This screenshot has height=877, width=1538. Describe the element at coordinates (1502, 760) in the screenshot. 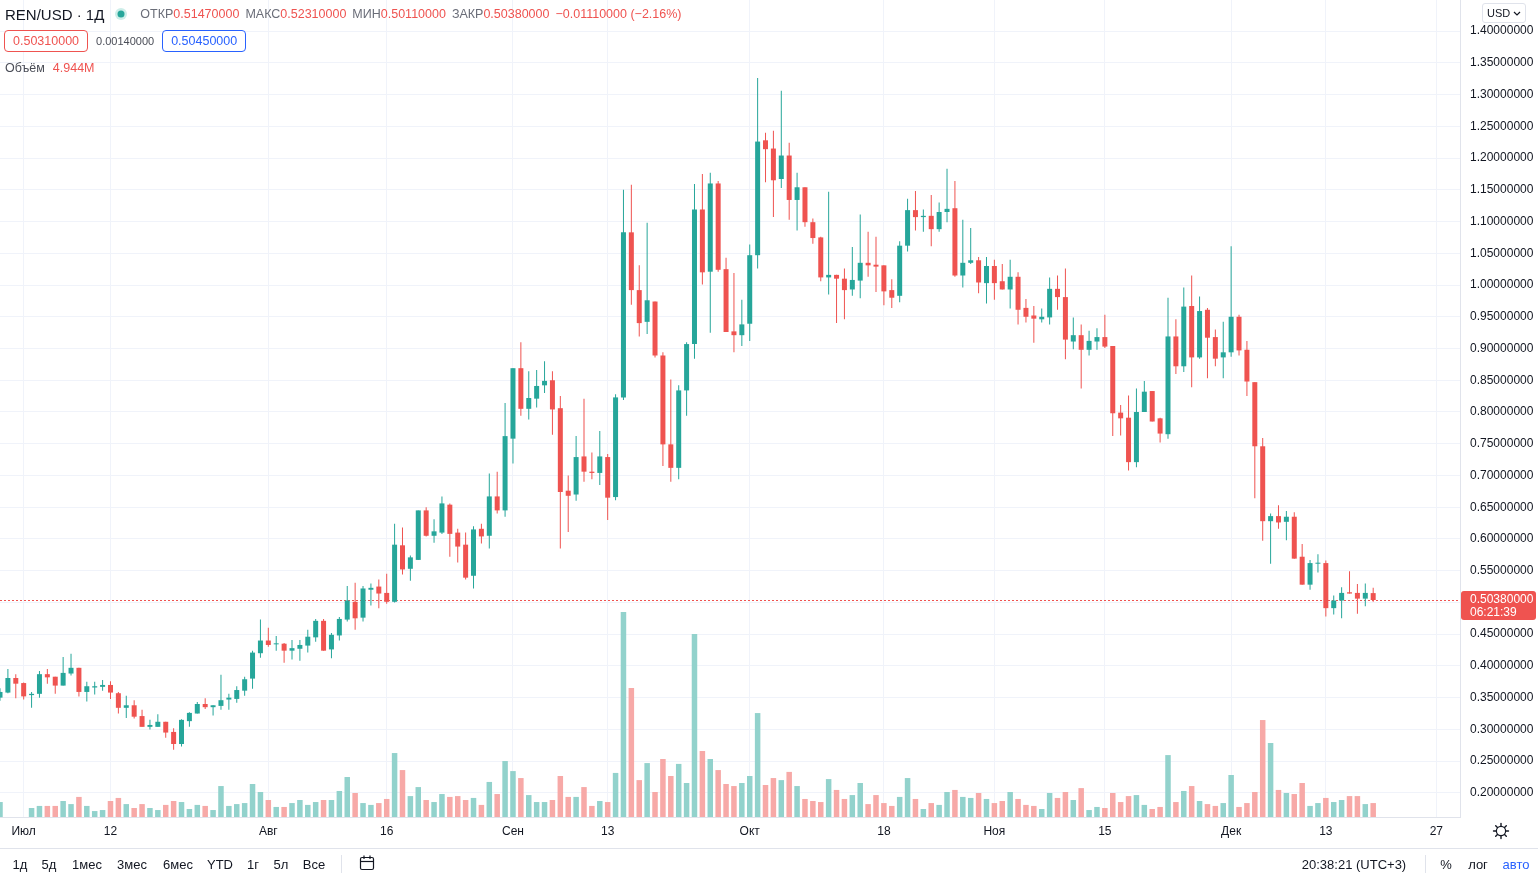

I see `y-tick-label: 0.25000000` at that location.